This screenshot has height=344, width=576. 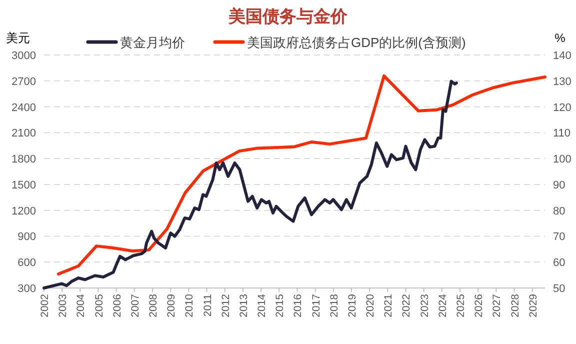 I want to click on y-tick-label: 2100, so click(x=24, y=134).